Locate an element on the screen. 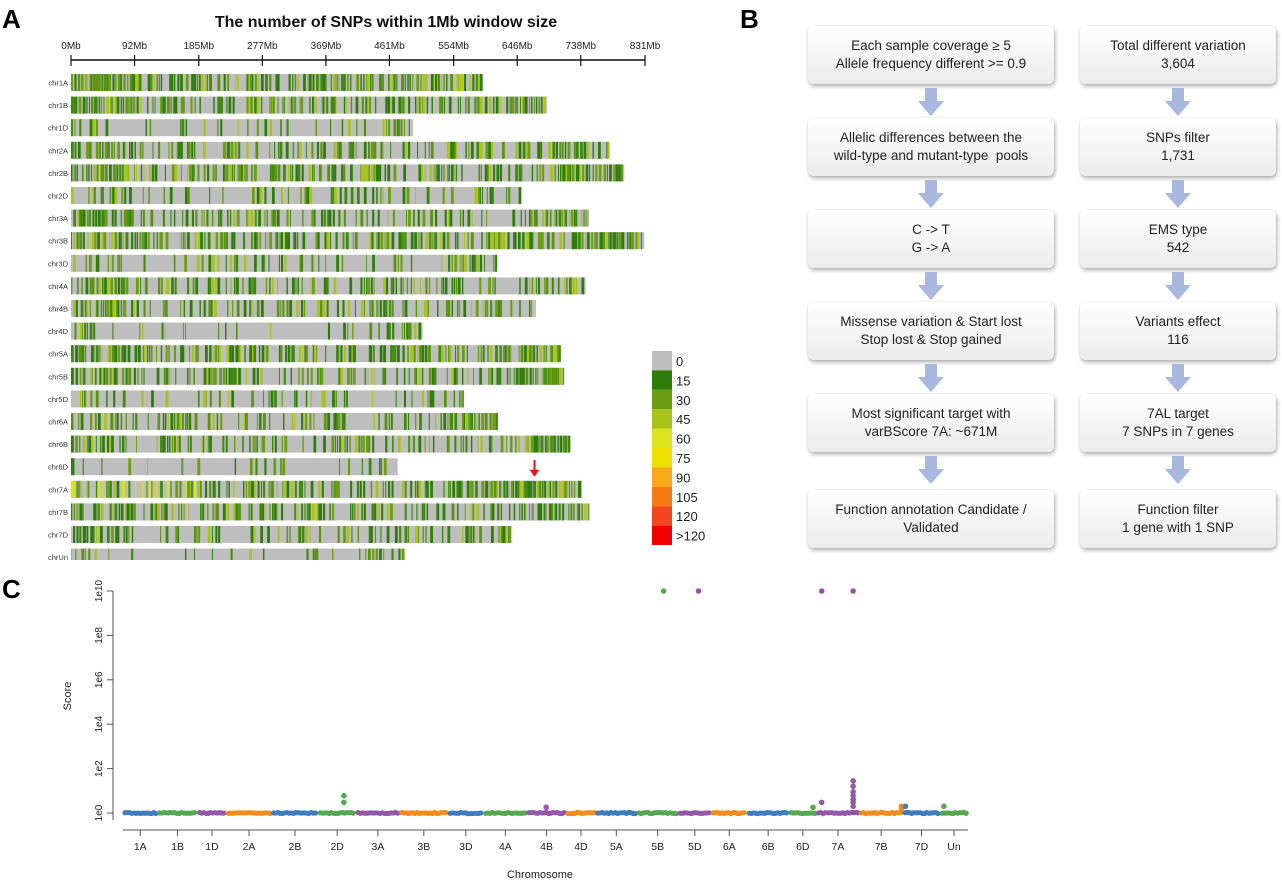  x-axis-label: Chromosome is located at coordinates (540, 875).